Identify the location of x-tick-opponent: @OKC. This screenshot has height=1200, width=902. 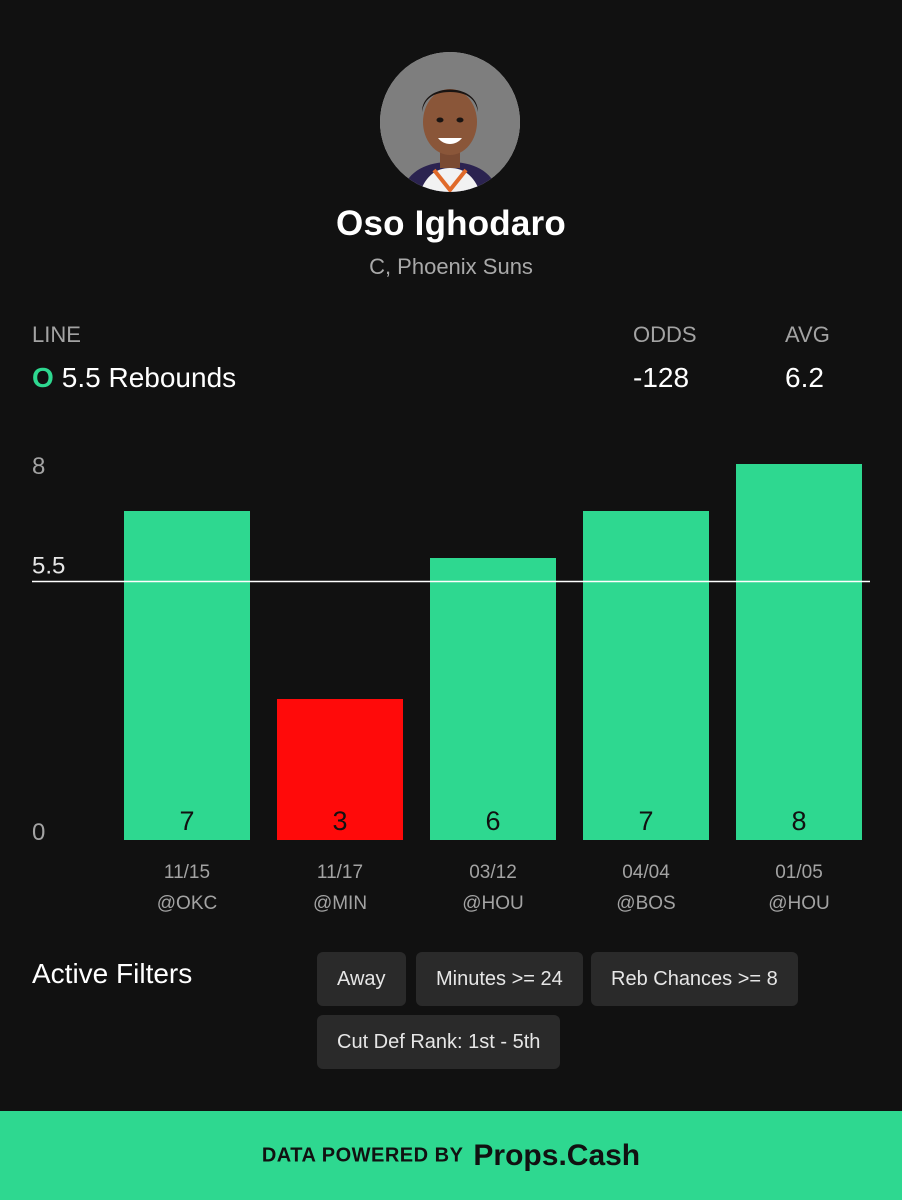
(187, 903).